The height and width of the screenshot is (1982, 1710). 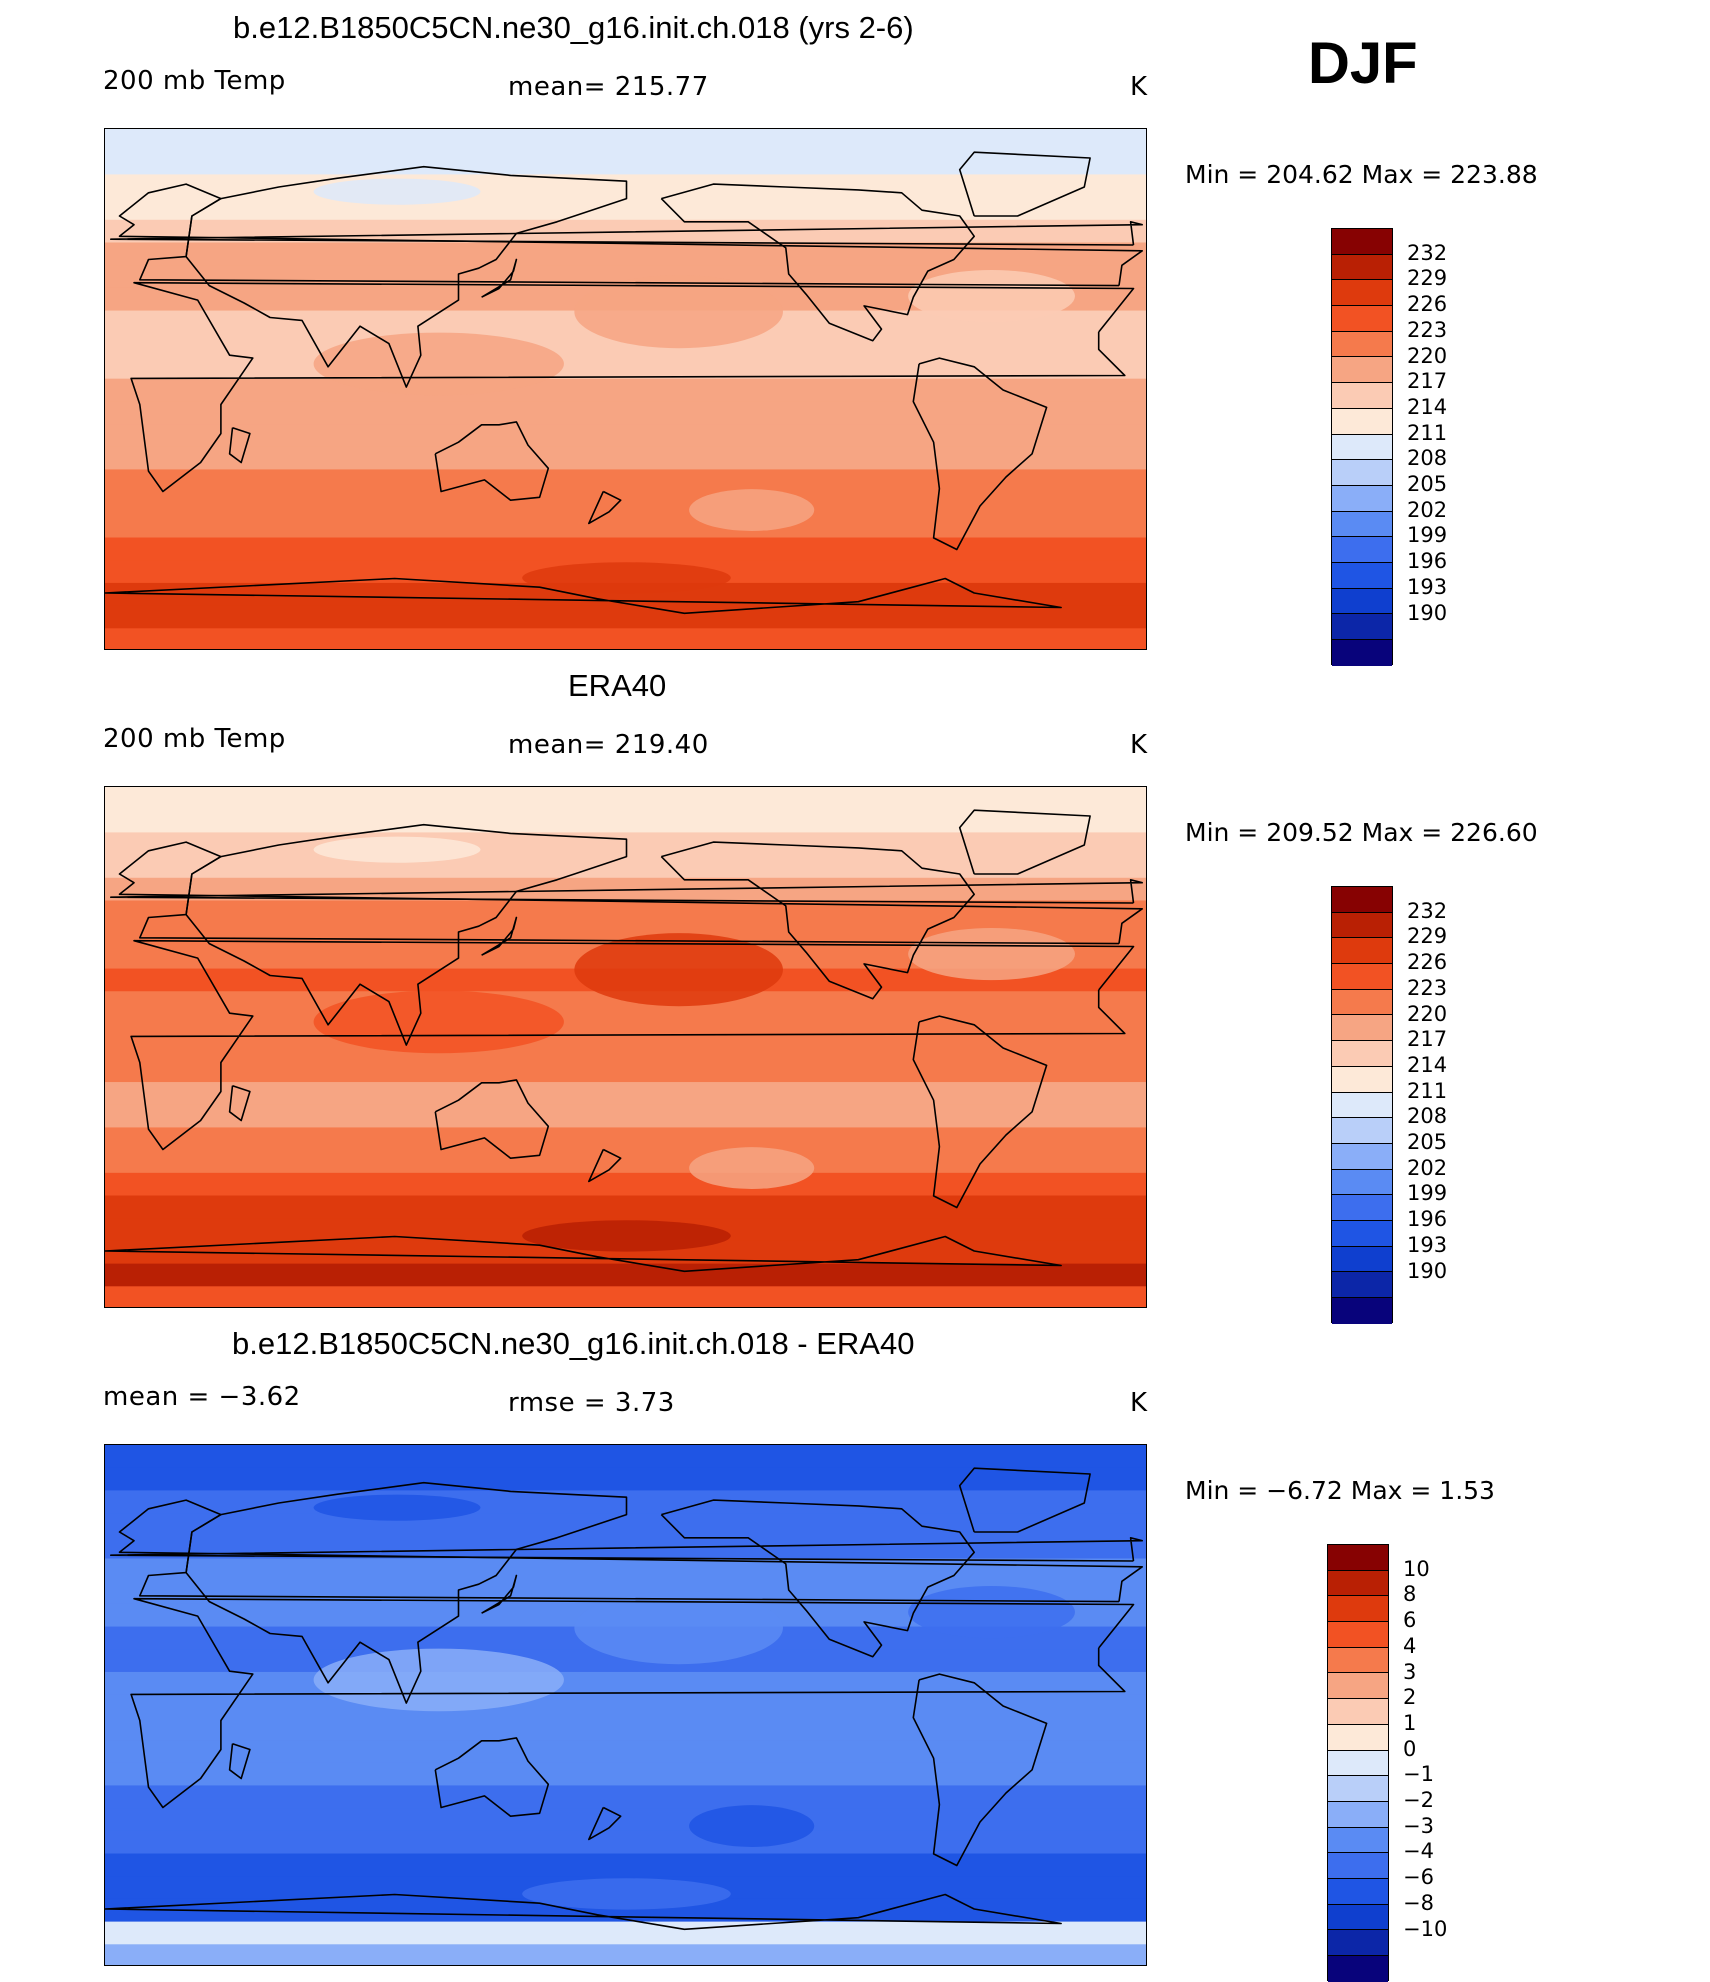 What do you see at coordinates (1427, 1039) in the screenshot?
I see `colorbar-level-label: 217` at bounding box center [1427, 1039].